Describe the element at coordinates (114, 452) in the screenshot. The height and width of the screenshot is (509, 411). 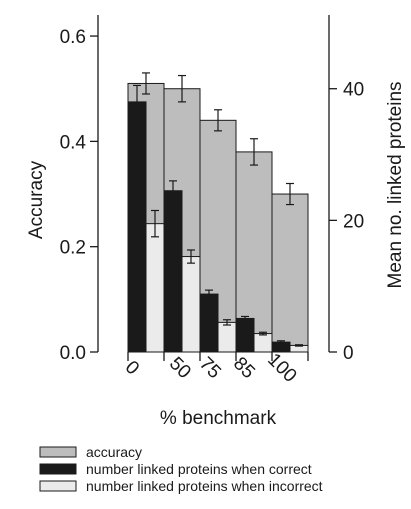
I see `legend-label: accuracy` at that location.